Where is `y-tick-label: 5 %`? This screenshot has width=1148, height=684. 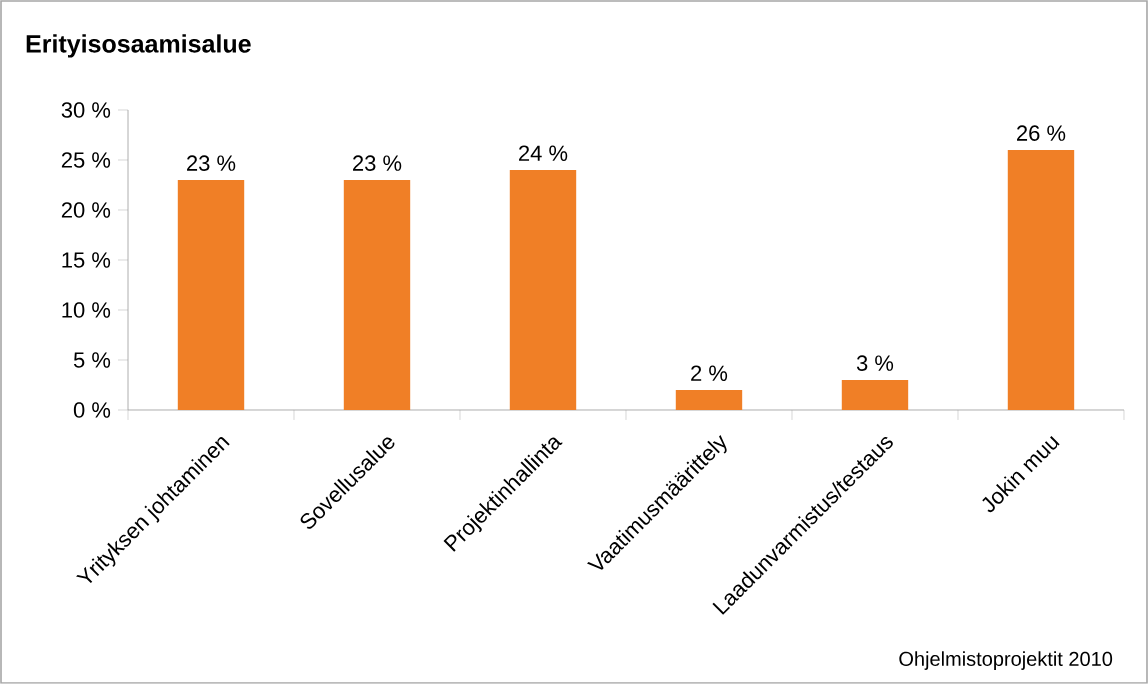
y-tick-label: 5 % is located at coordinates (92, 360).